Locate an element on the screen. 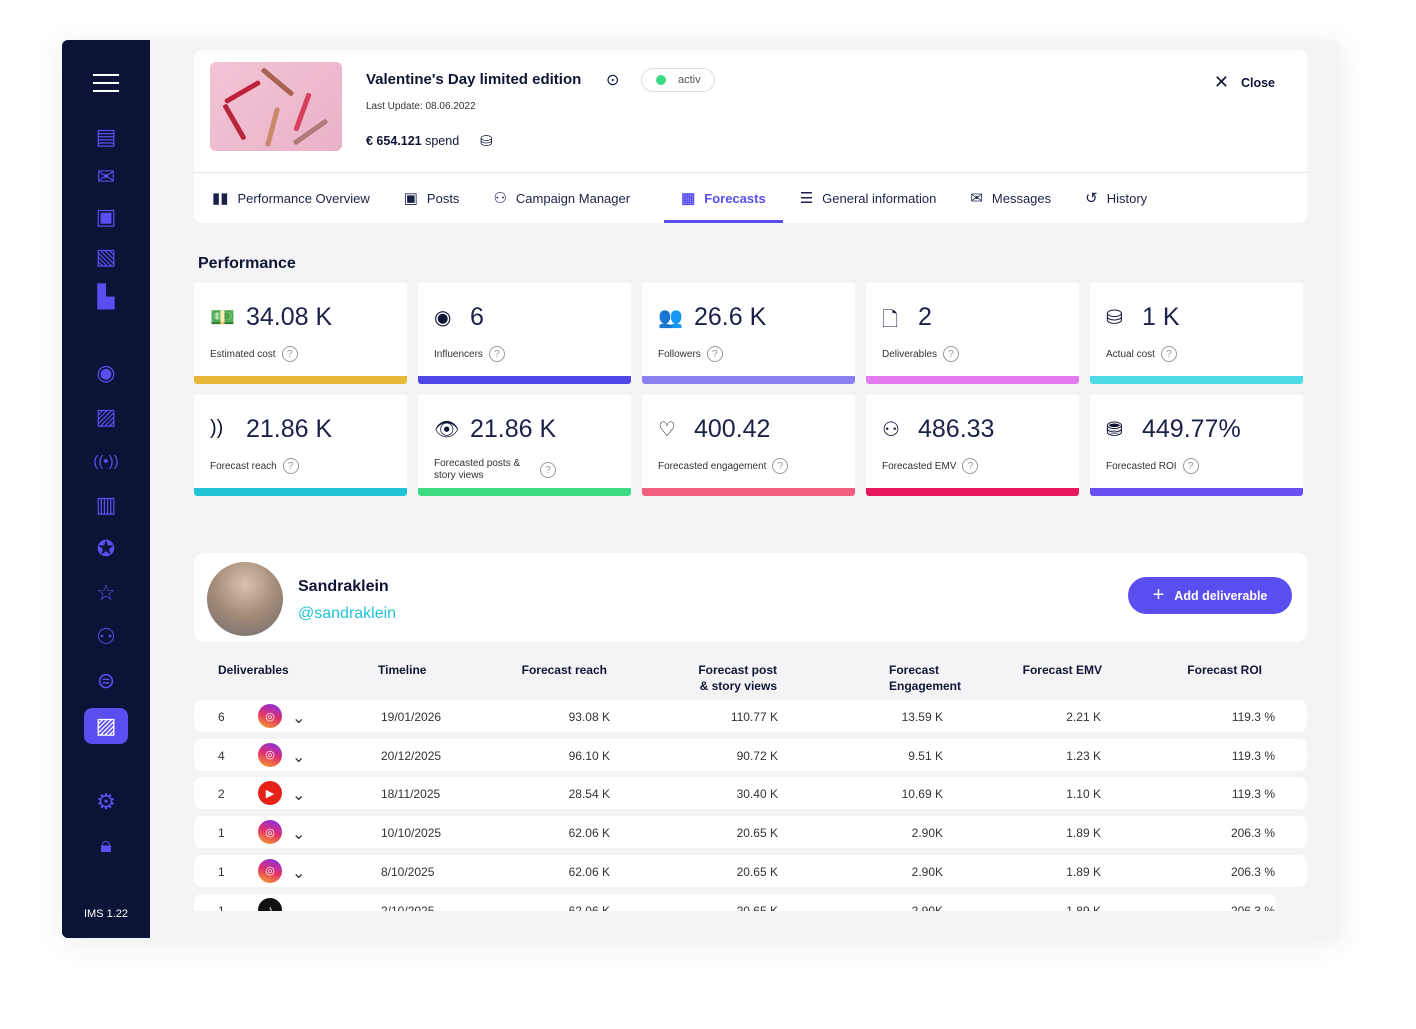 The width and height of the screenshot is (1416, 1029). report-search-icon: ▥ is located at coordinates (106, 504).